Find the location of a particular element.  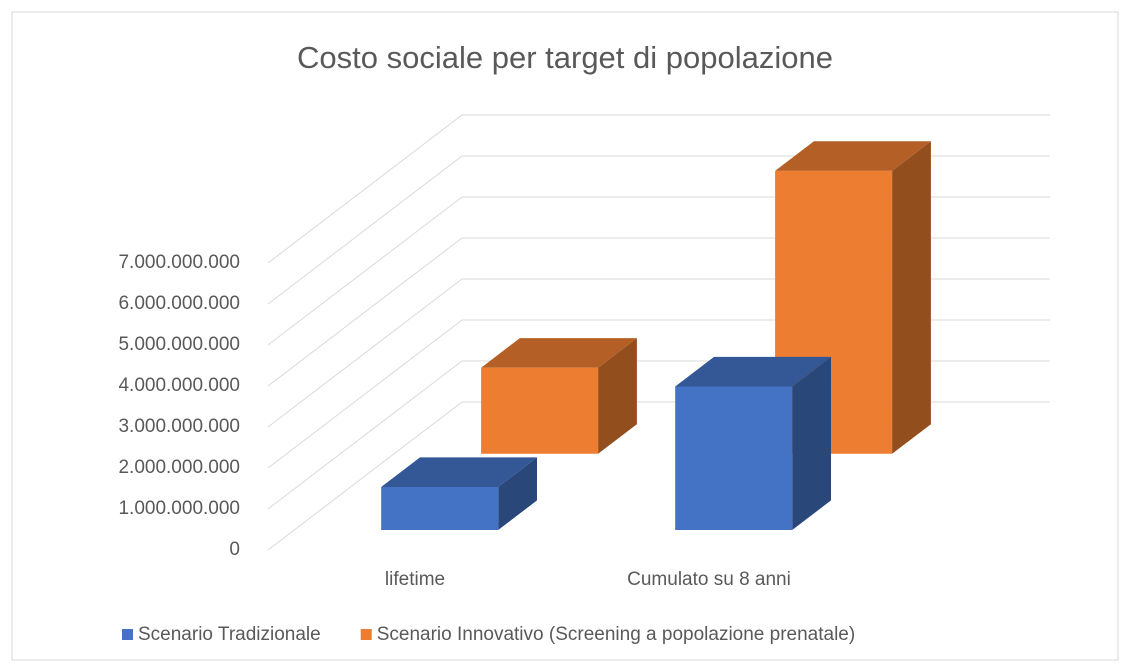

y-tick-label: 1.000.000.000 is located at coordinates (179, 508).